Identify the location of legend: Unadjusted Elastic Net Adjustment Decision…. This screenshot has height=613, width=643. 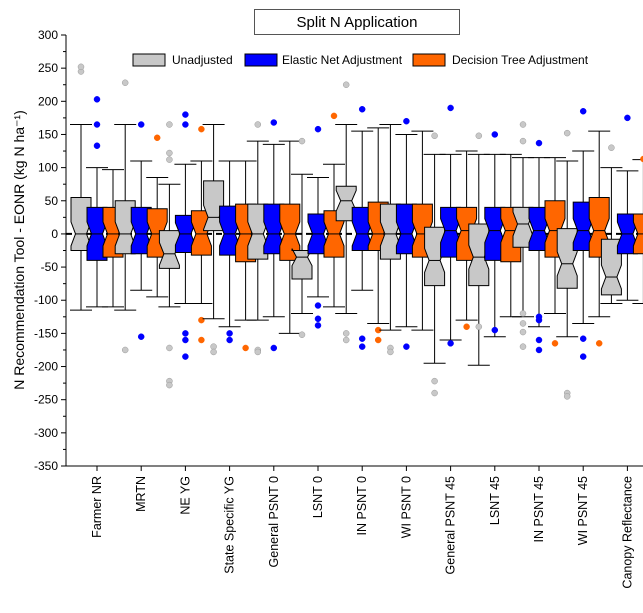
(360, 60).